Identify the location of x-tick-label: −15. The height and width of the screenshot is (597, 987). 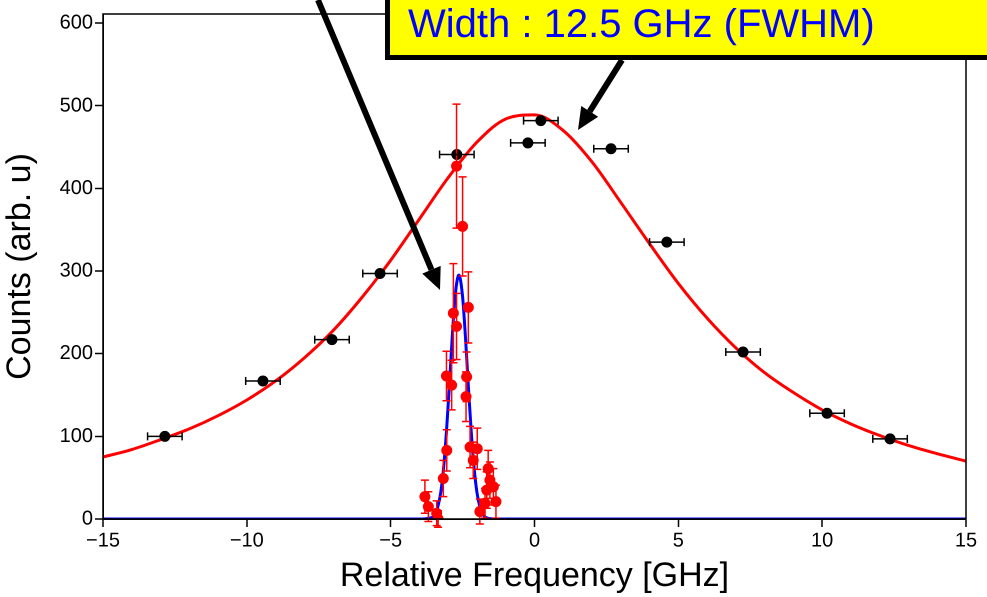
(103, 541).